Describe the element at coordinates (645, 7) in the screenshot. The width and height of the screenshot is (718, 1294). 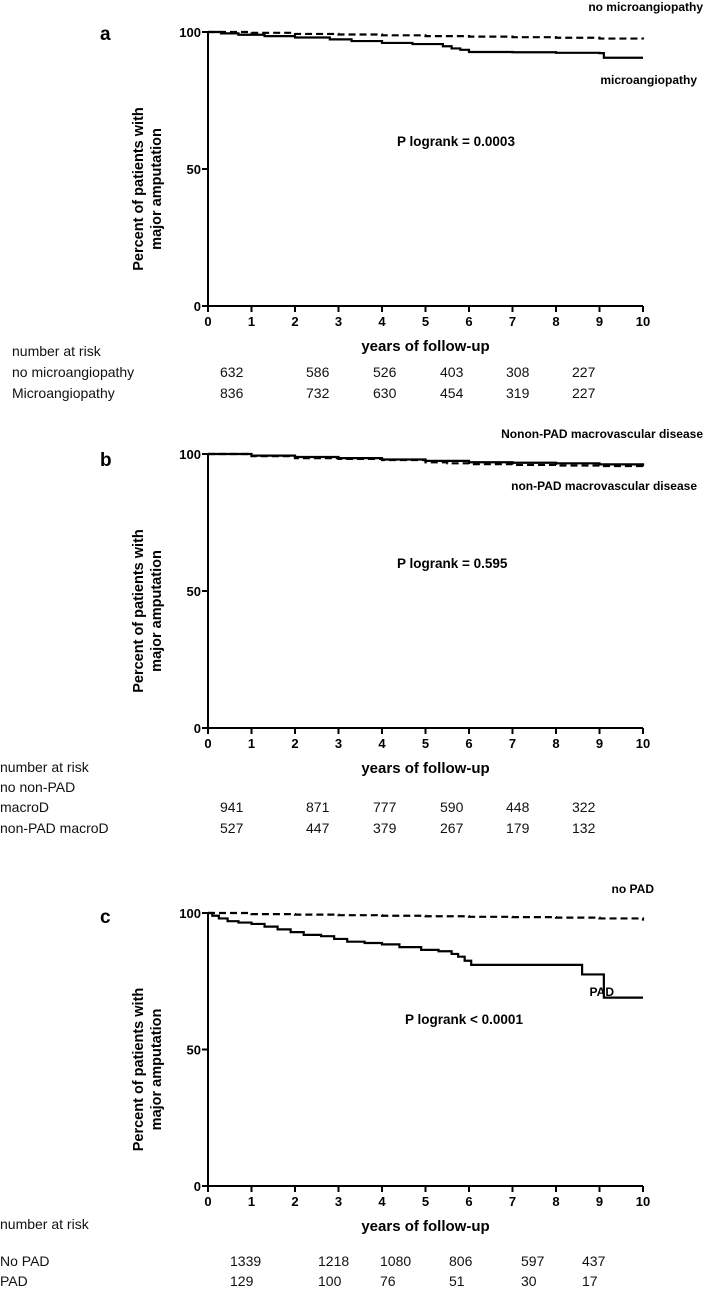
I see `panel-a-series-name-label: no microangiopathy` at that location.